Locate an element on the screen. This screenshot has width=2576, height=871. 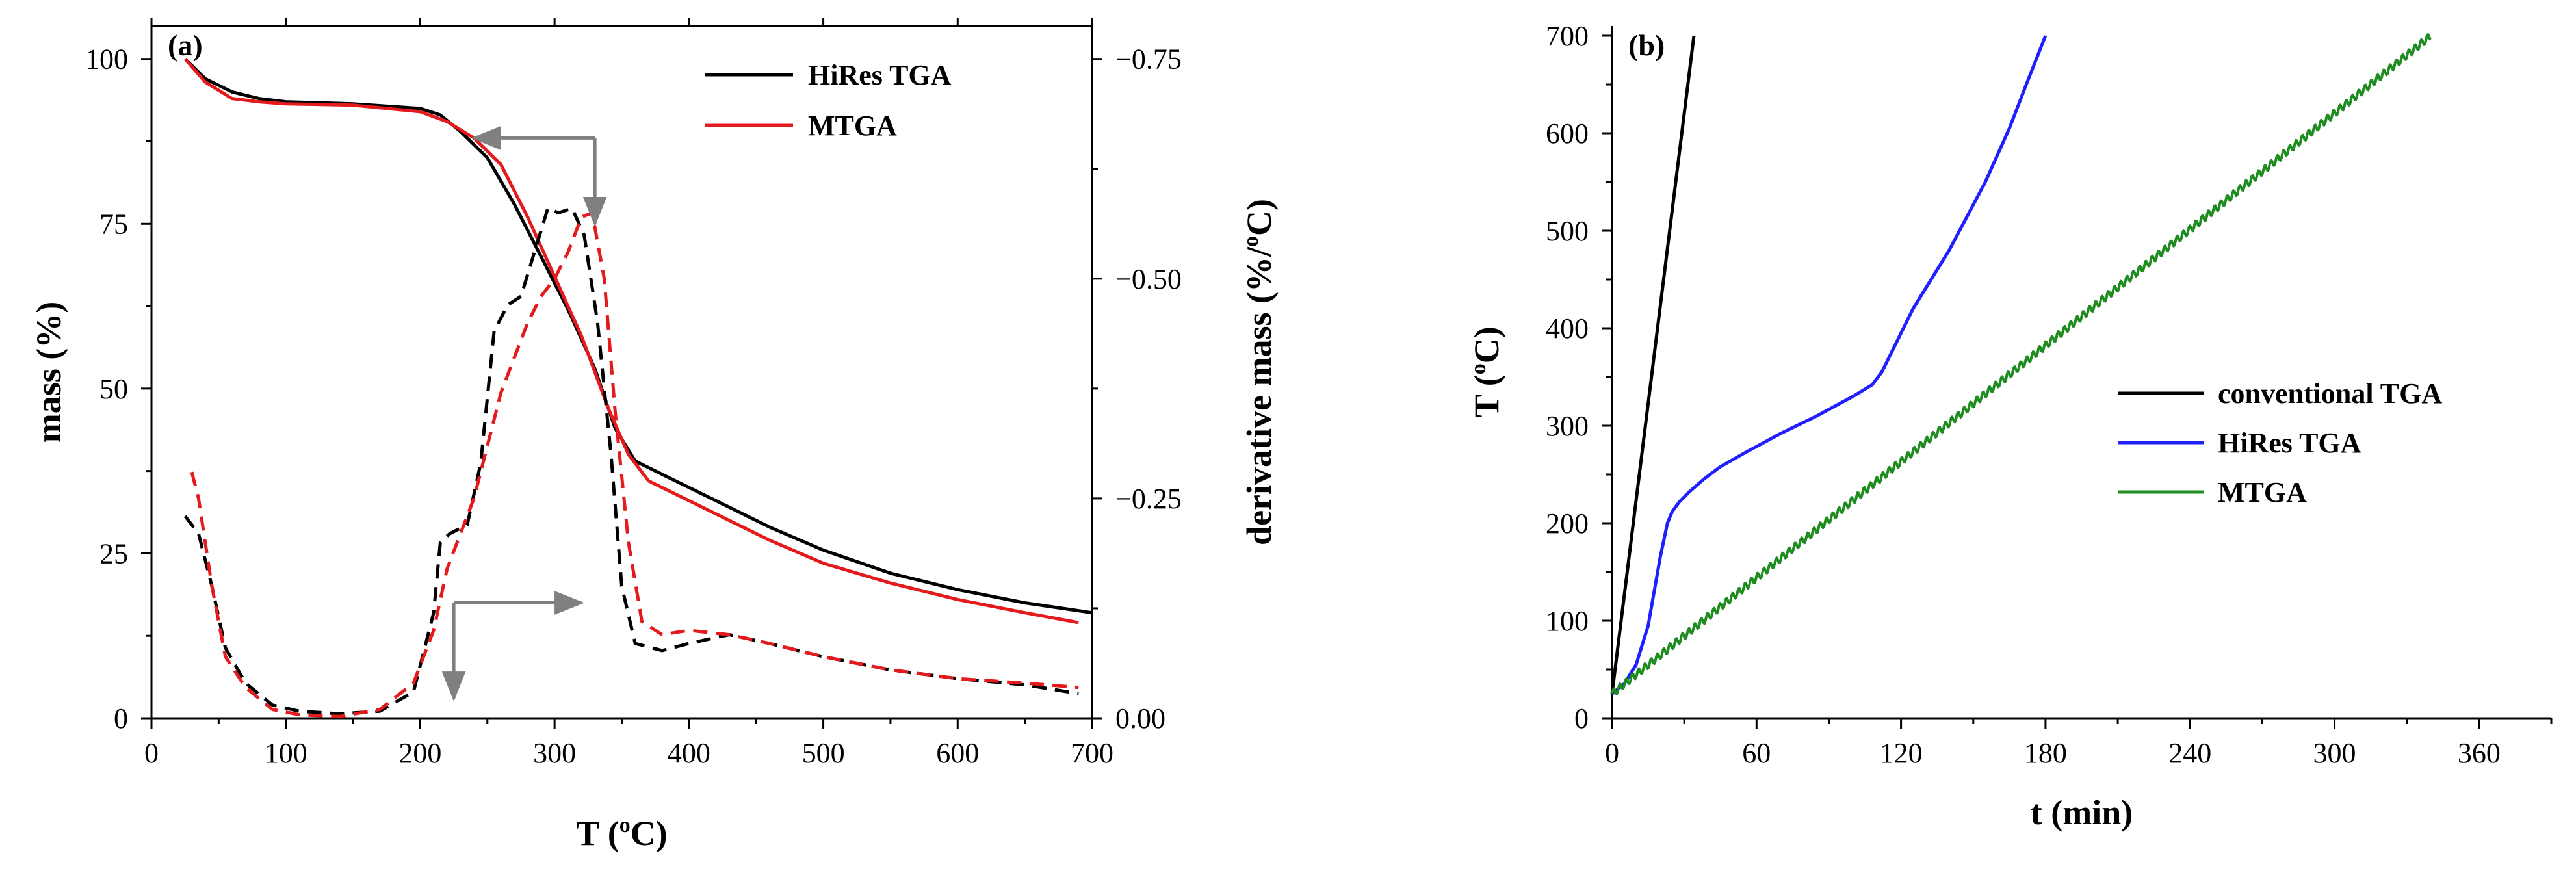
panel-label: (b) is located at coordinates (1646, 45).